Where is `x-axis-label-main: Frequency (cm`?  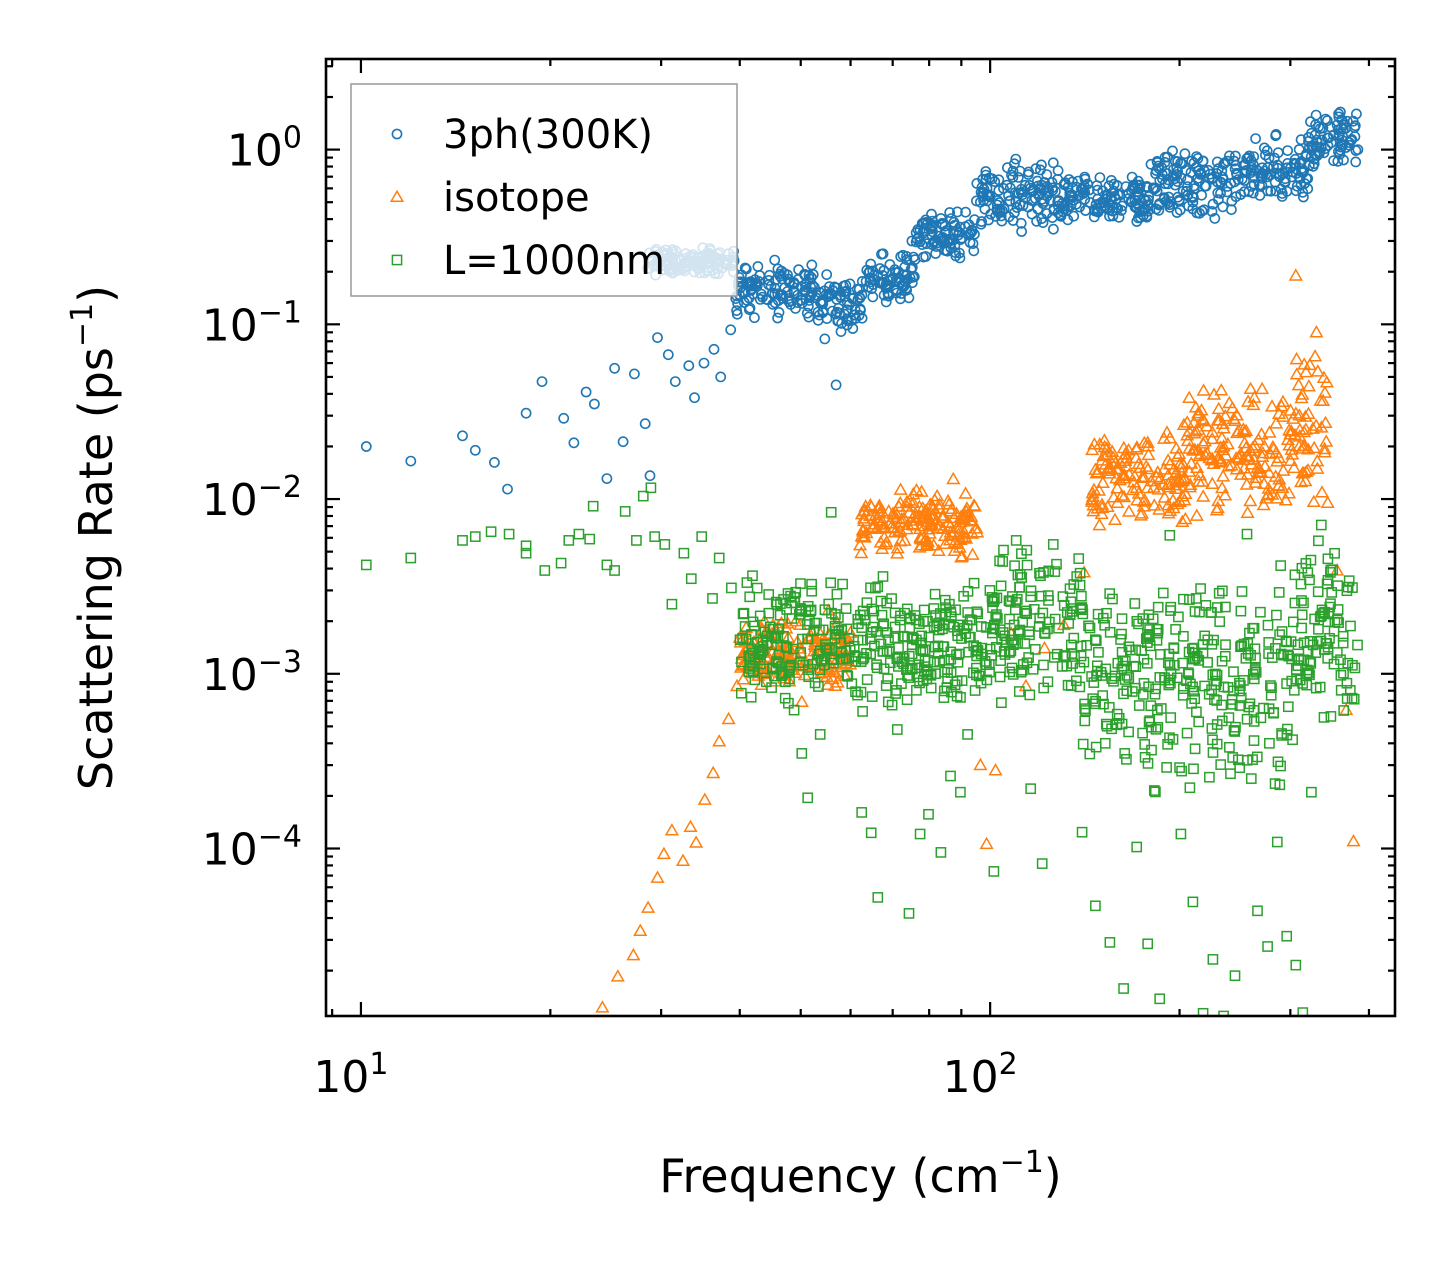 x-axis-label-main: Frequency (cm is located at coordinates (829, 1176).